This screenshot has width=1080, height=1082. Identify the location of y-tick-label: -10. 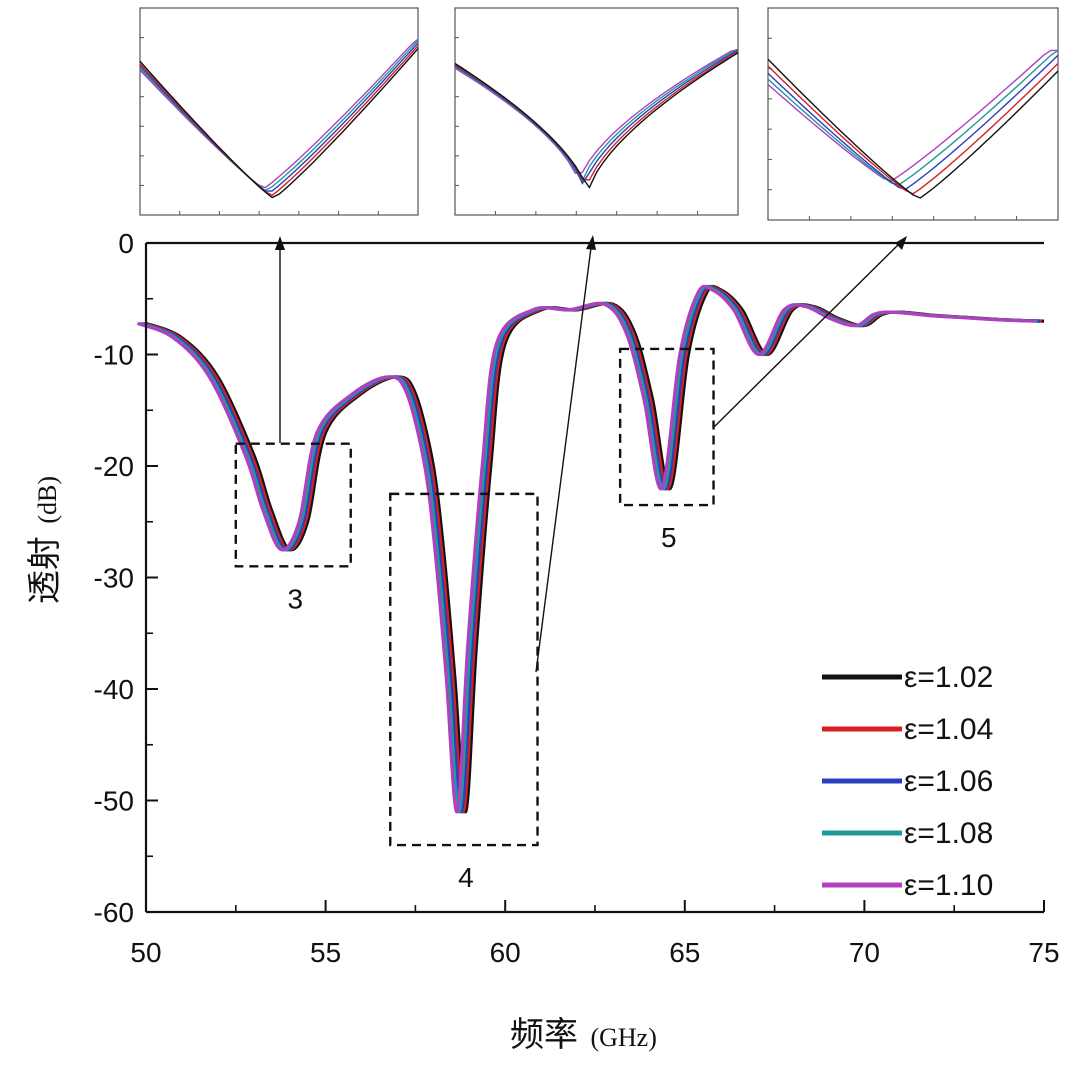
(114, 355).